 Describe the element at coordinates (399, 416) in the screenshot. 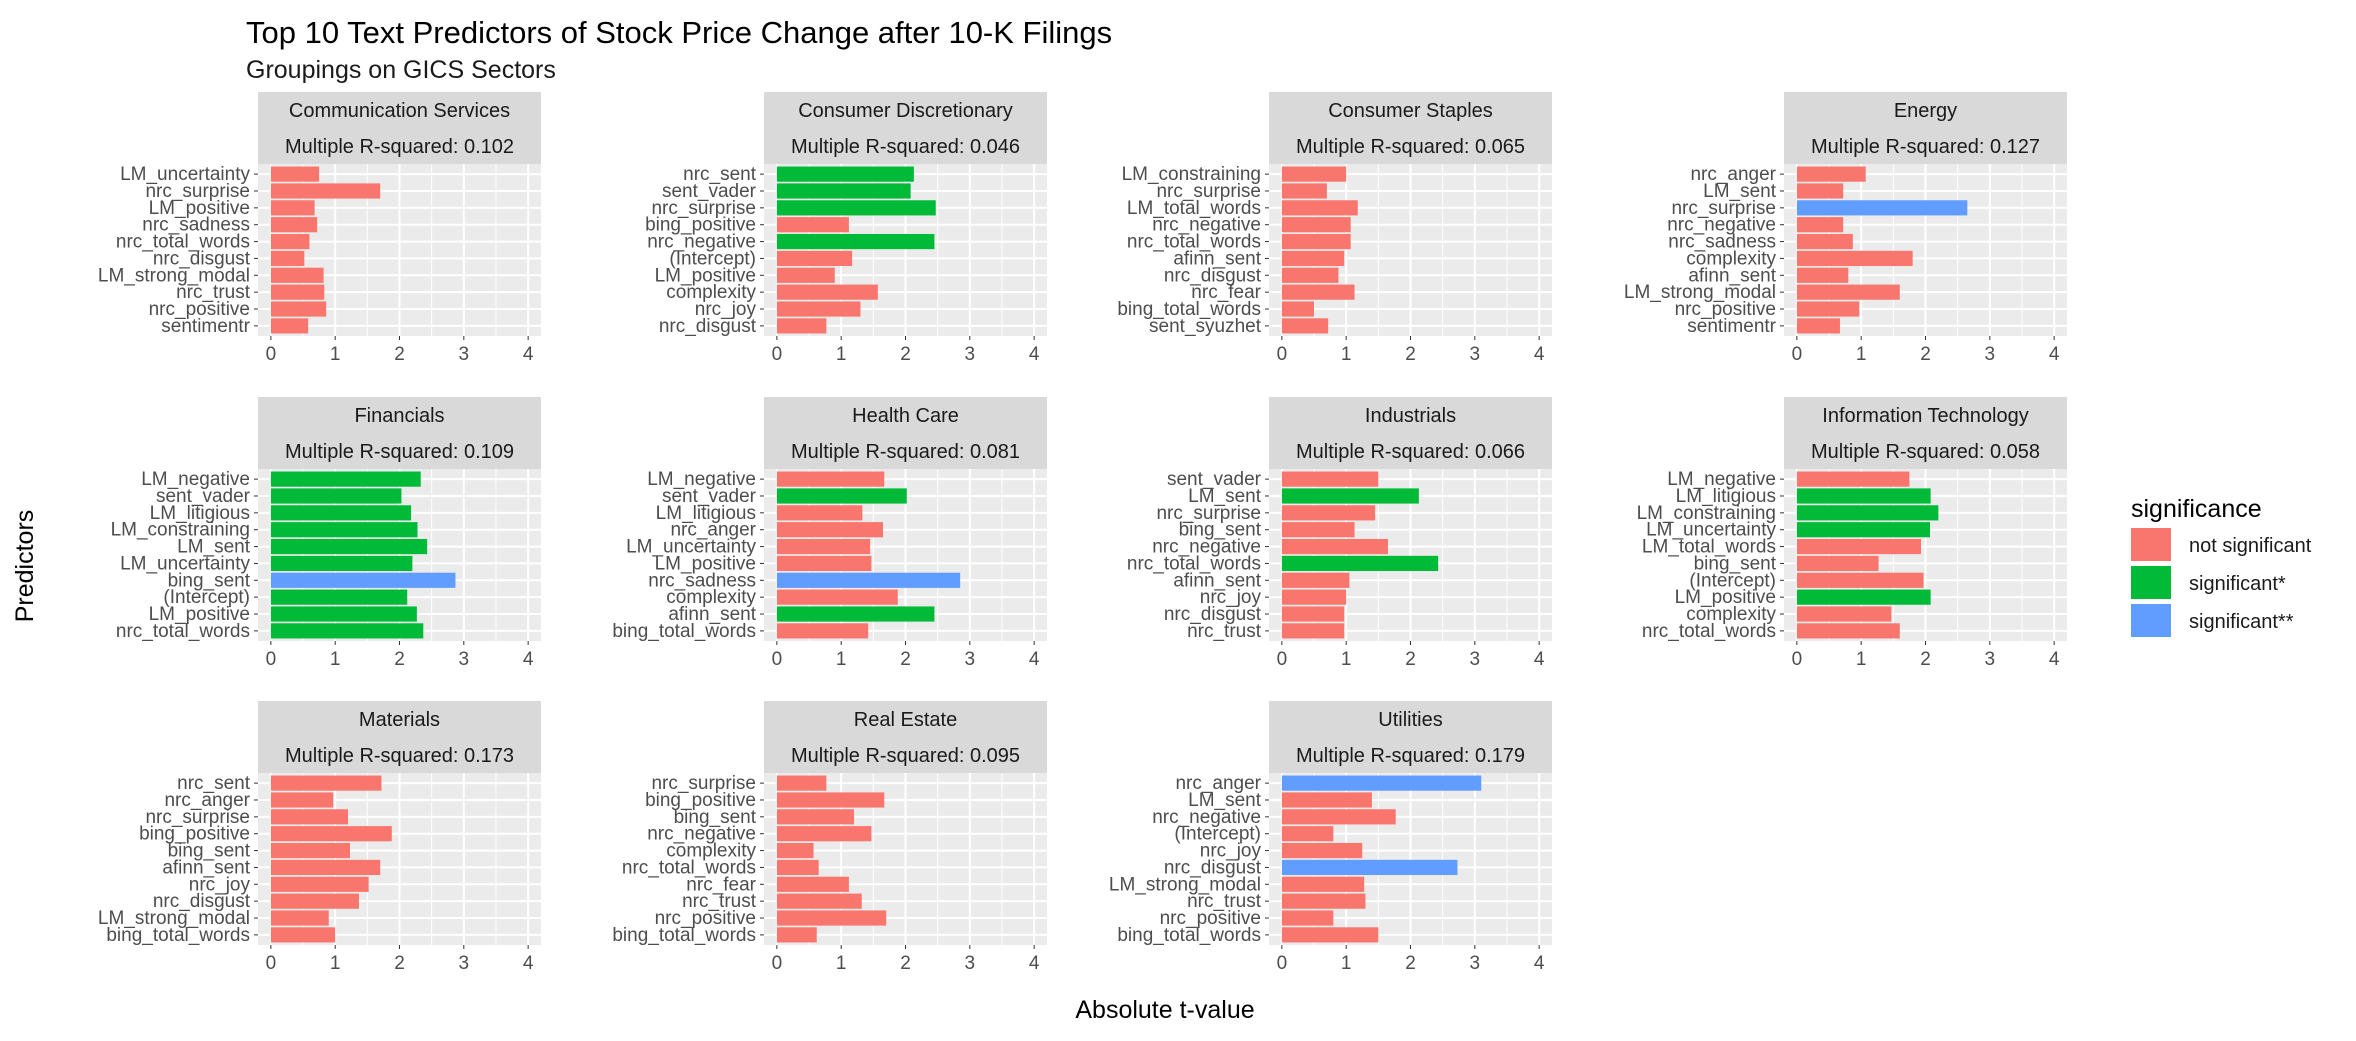

I see `sector-label: Financials` at that location.